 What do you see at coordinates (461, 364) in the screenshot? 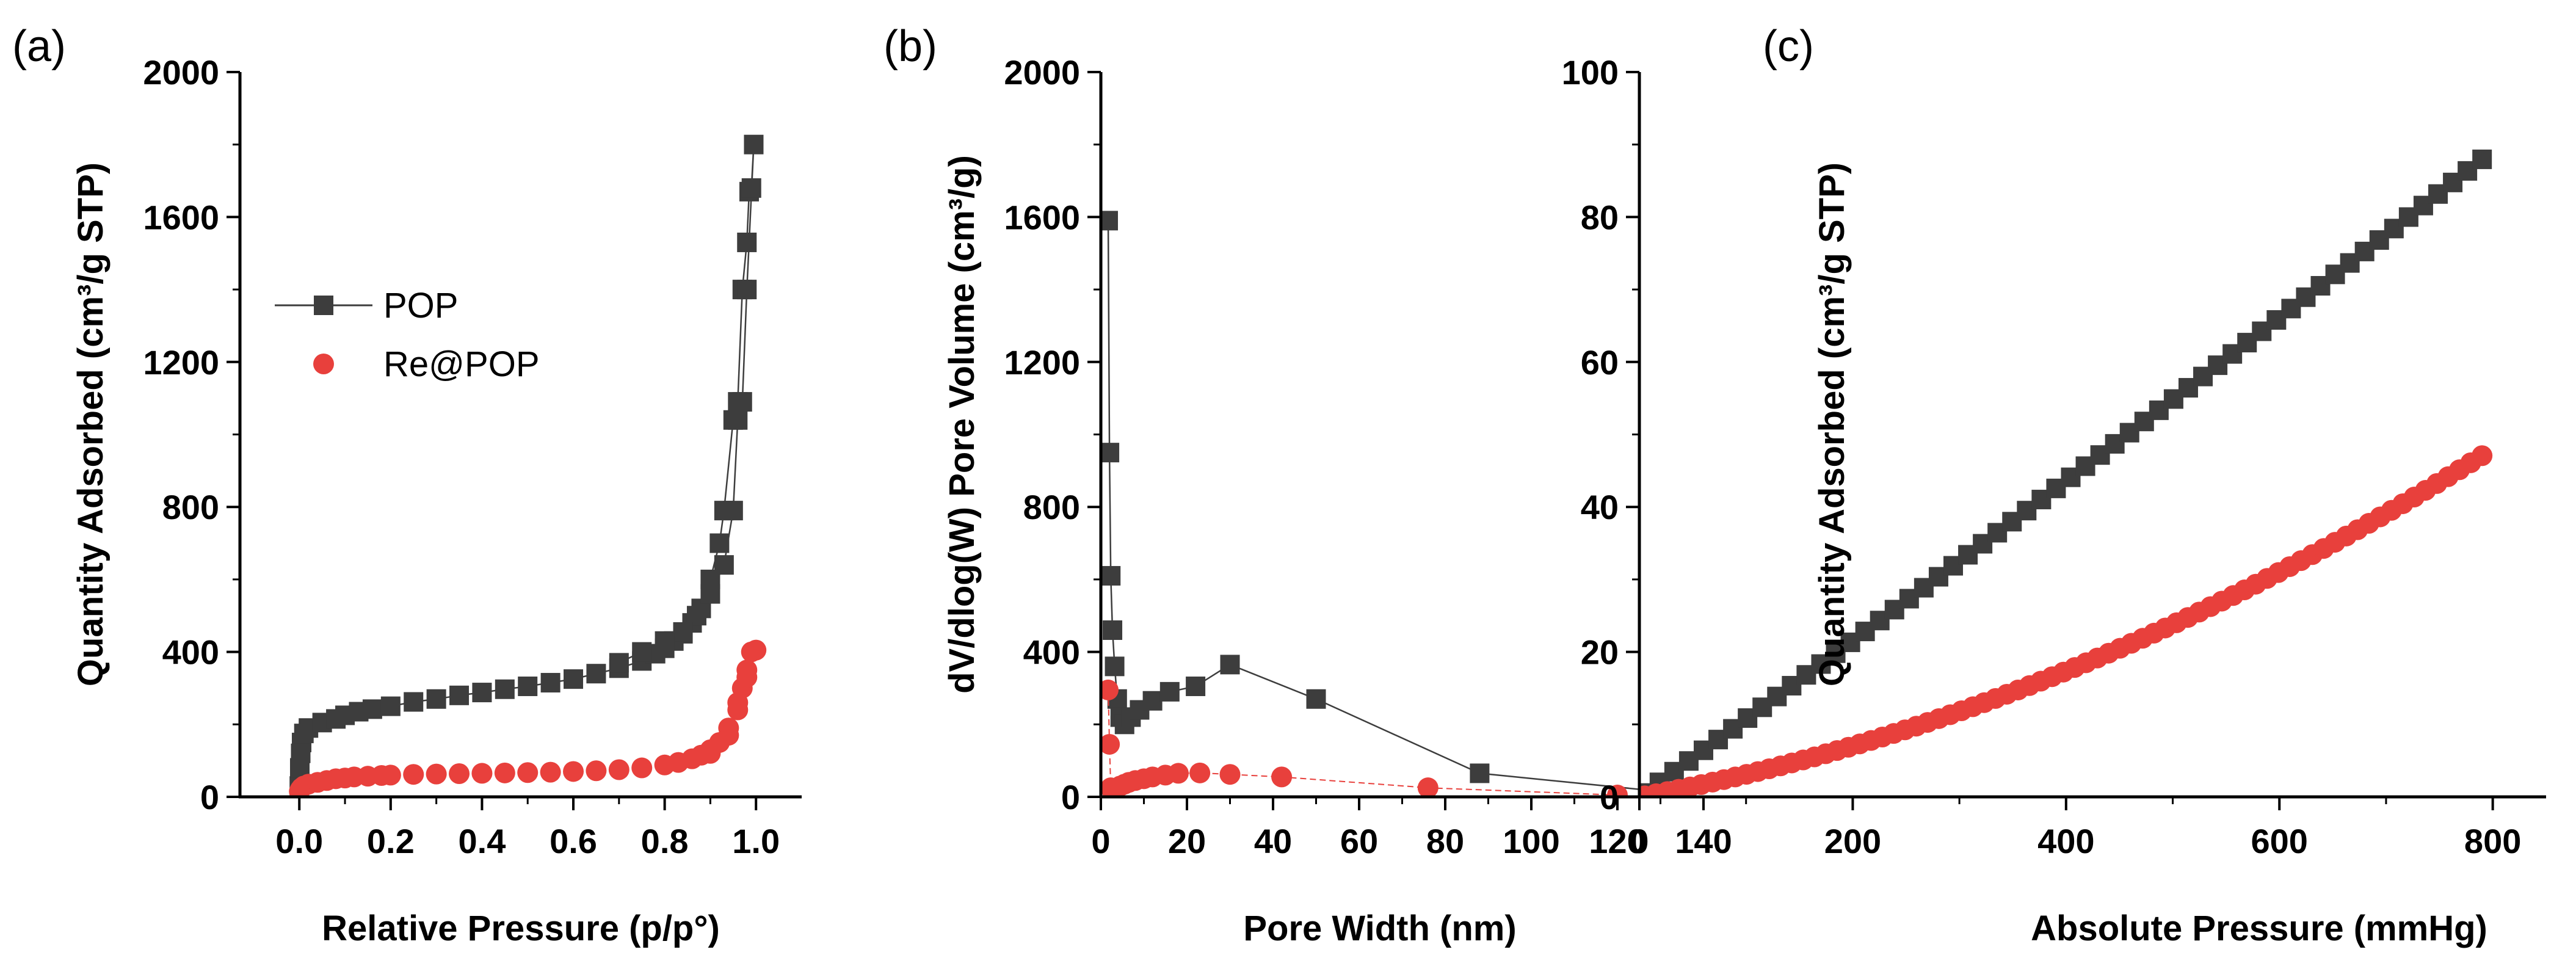
I see `legend-repop-label: Re@POP` at bounding box center [461, 364].